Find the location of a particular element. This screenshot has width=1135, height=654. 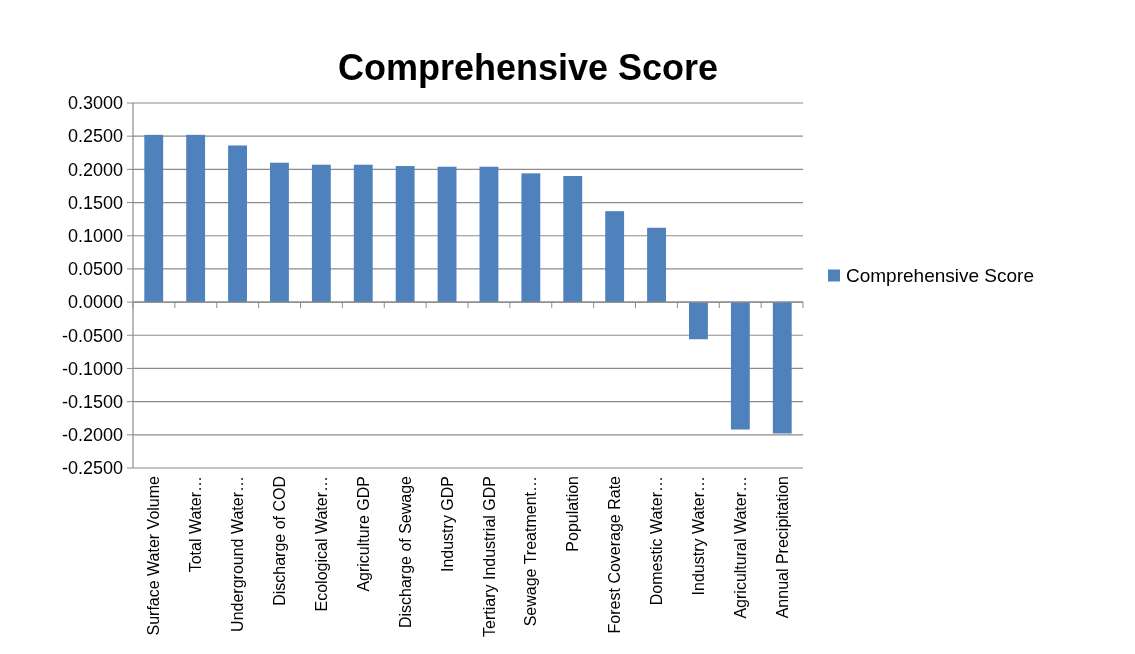

y-tick-label: 0.1500 is located at coordinates (95, 202).